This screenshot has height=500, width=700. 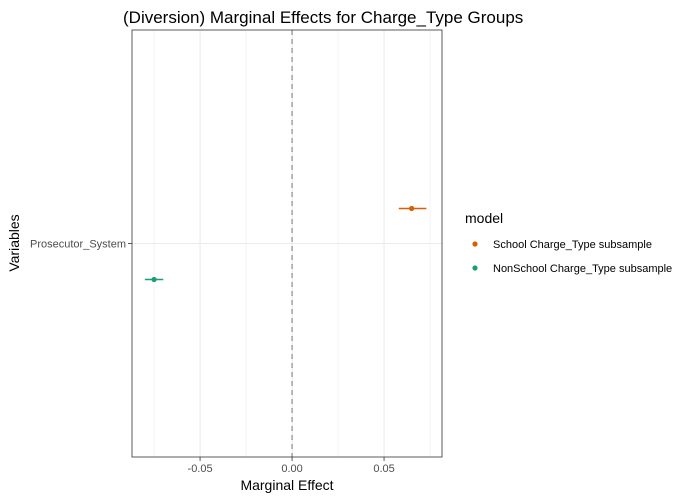 What do you see at coordinates (383, 469) in the screenshot?
I see `x-tick-label: 0.05` at bounding box center [383, 469].